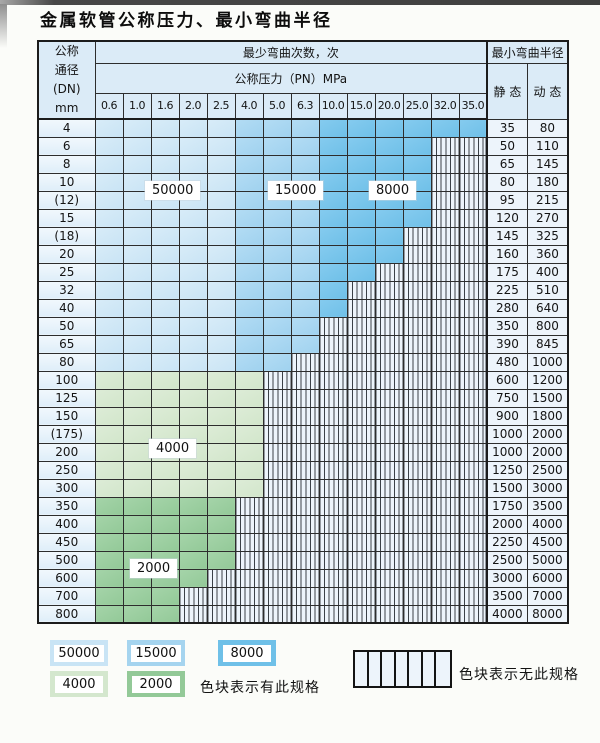 Image resolution: width=600 pixels, height=743 pixels. Describe the element at coordinates (547, 128) in the screenshot. I see `dynamic-radius-cell: 80` at that location.